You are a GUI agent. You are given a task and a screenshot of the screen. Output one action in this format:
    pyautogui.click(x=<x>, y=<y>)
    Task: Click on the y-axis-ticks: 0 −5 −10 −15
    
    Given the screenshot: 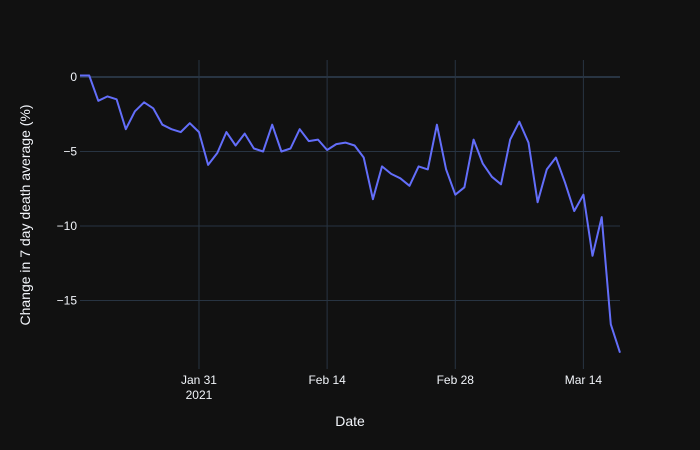 What is the action you would take?
    pyautogui.click(x=67, y=189)
    